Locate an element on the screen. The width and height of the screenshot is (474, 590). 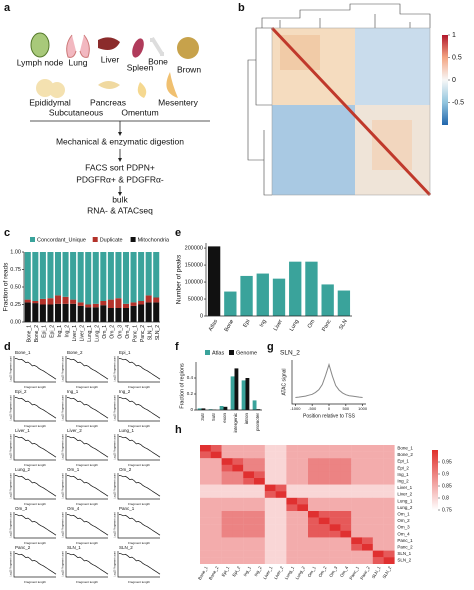
colorbar-label: 0.95 is located at coordinates (447, 462).